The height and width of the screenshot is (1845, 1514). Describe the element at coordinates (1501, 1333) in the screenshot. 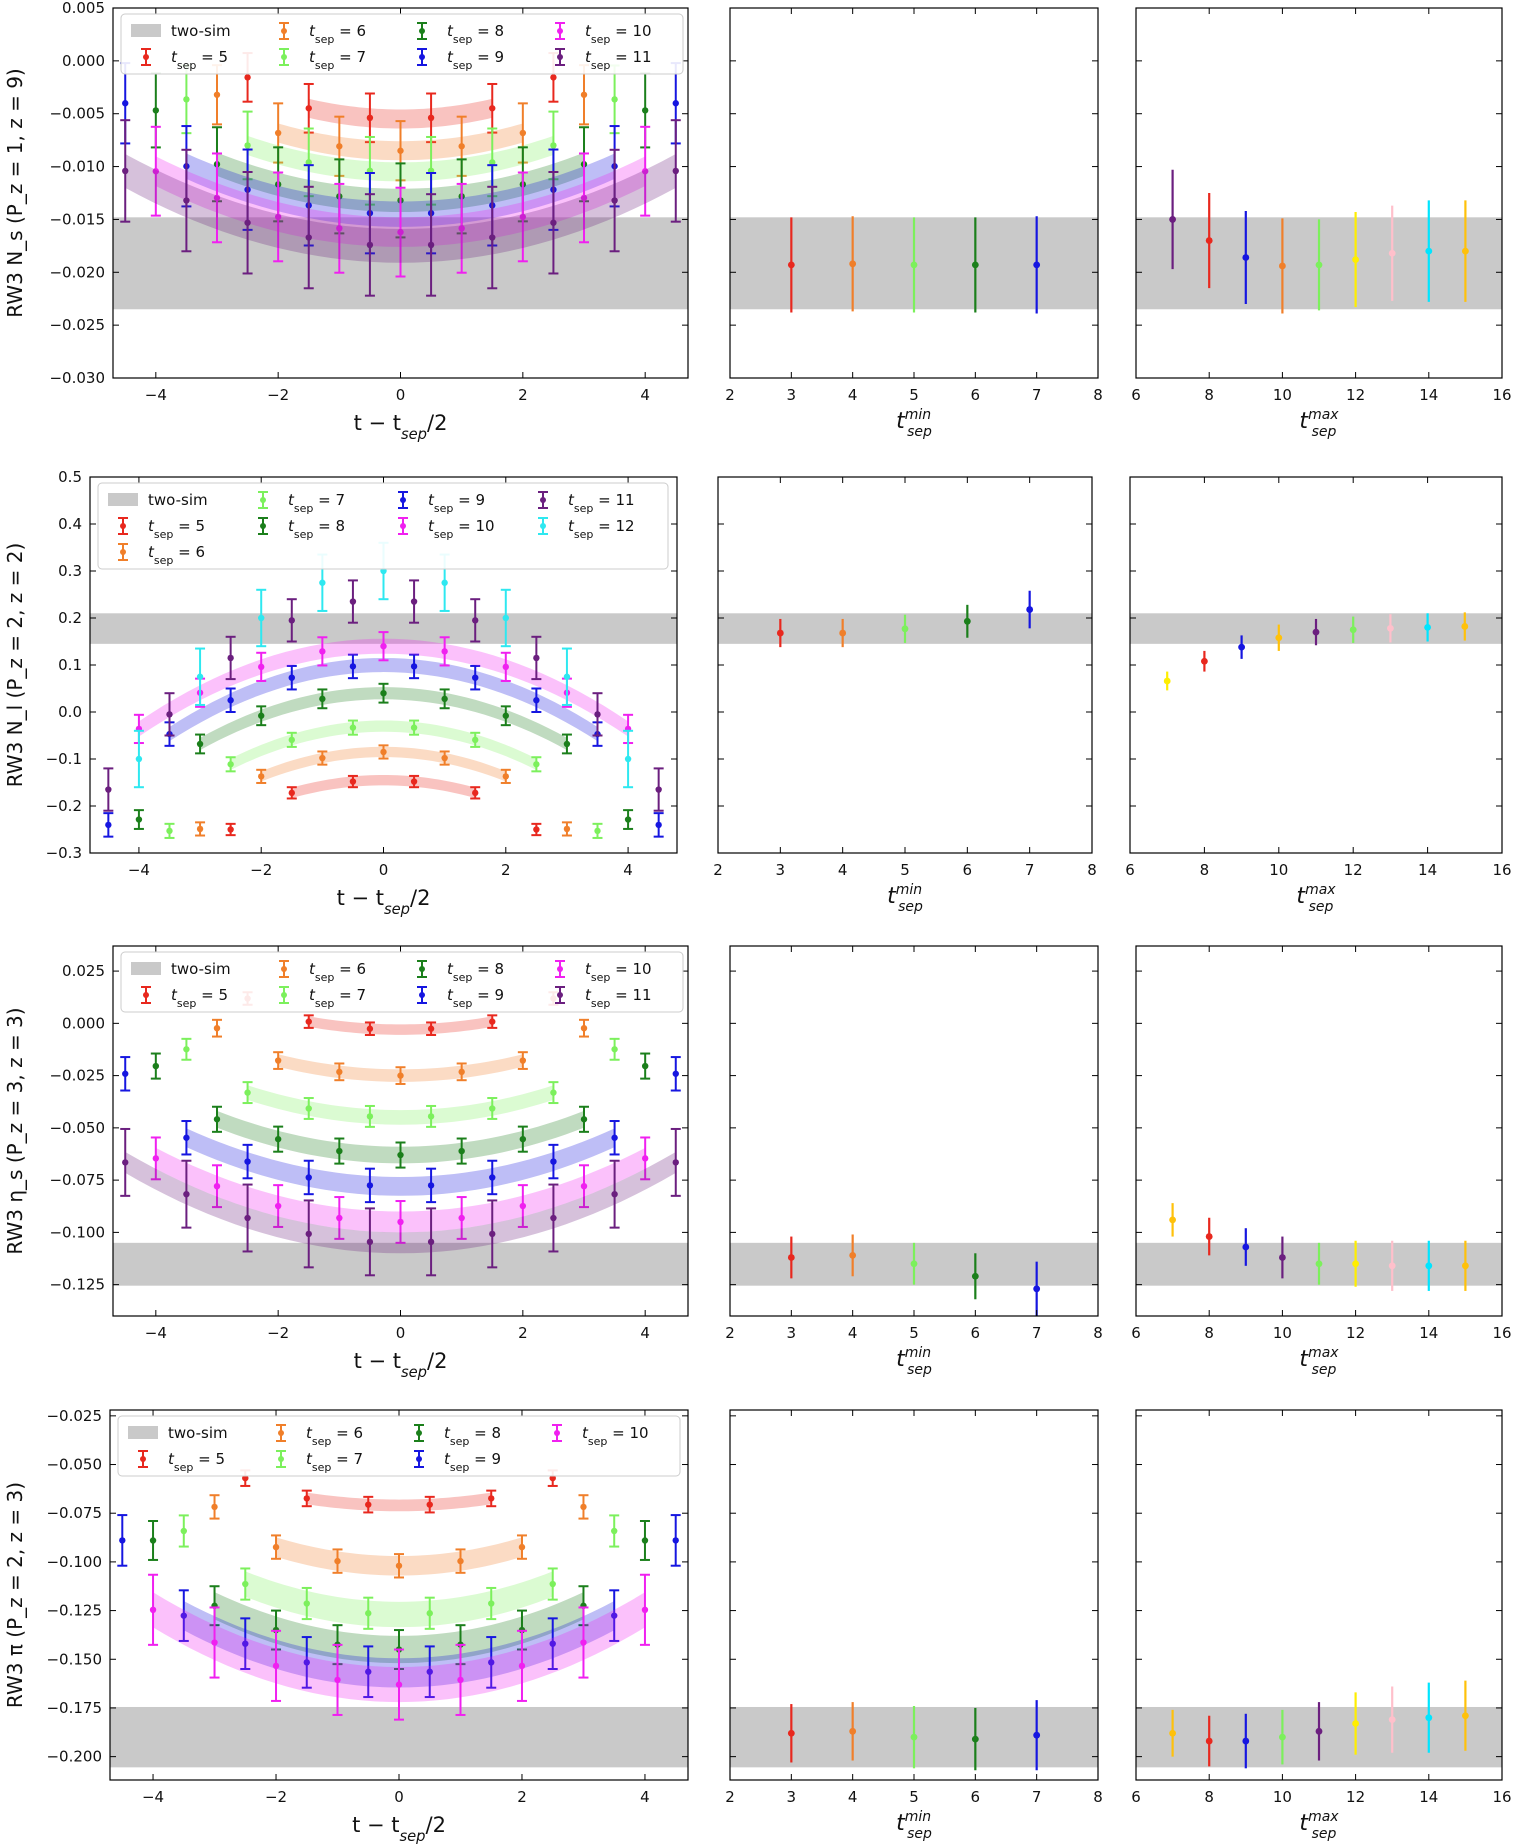

I see `x-tick-label: 16` at that location.